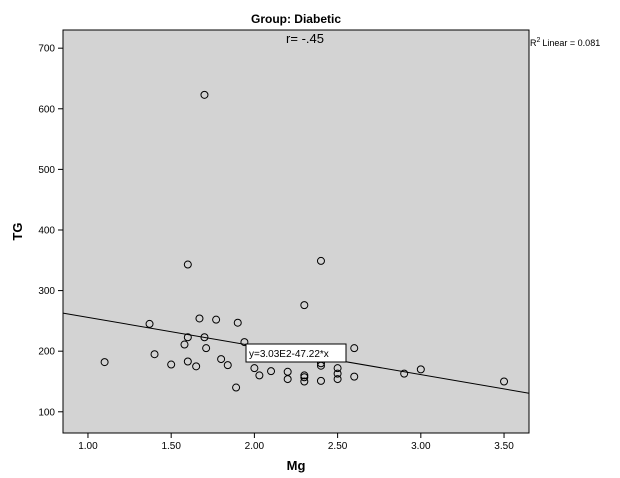 This screenshot has height=478, width=620. Describe the element at coordinates (171, 446) in the screenshot. I see `x-tick-label: 1.50` at that location.